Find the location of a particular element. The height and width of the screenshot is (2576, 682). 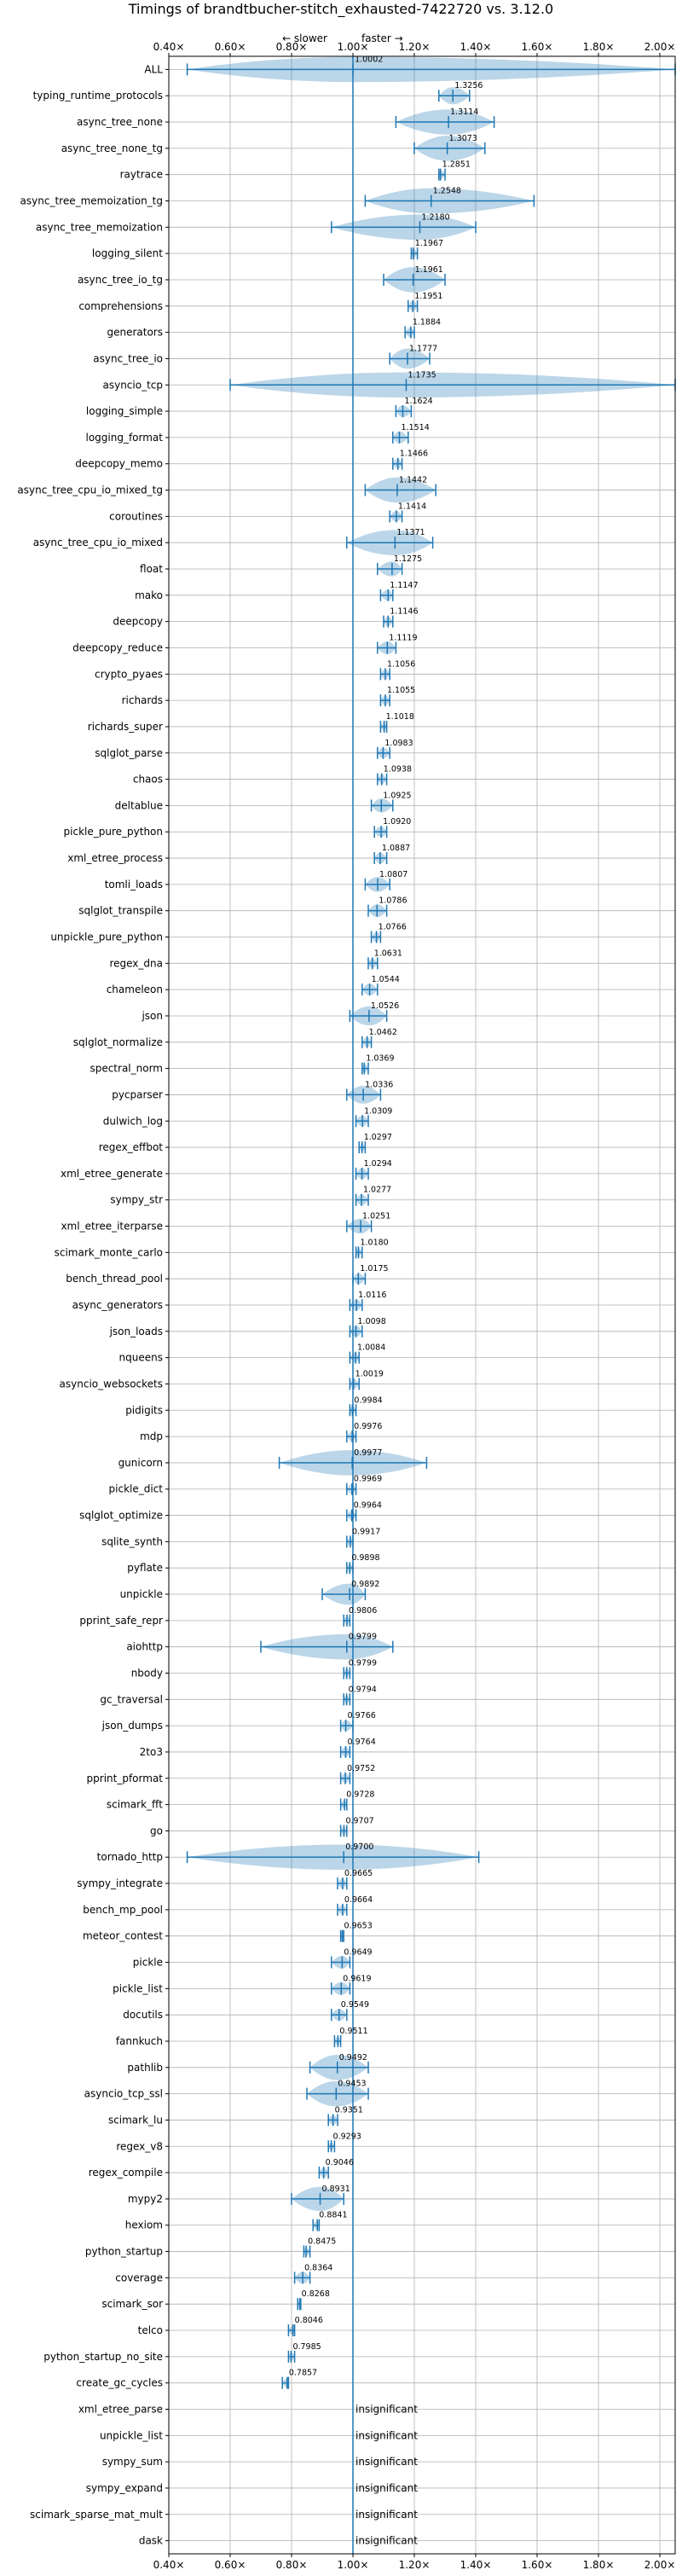

value-label: 1.1146 is located at coordinates (404, 612).